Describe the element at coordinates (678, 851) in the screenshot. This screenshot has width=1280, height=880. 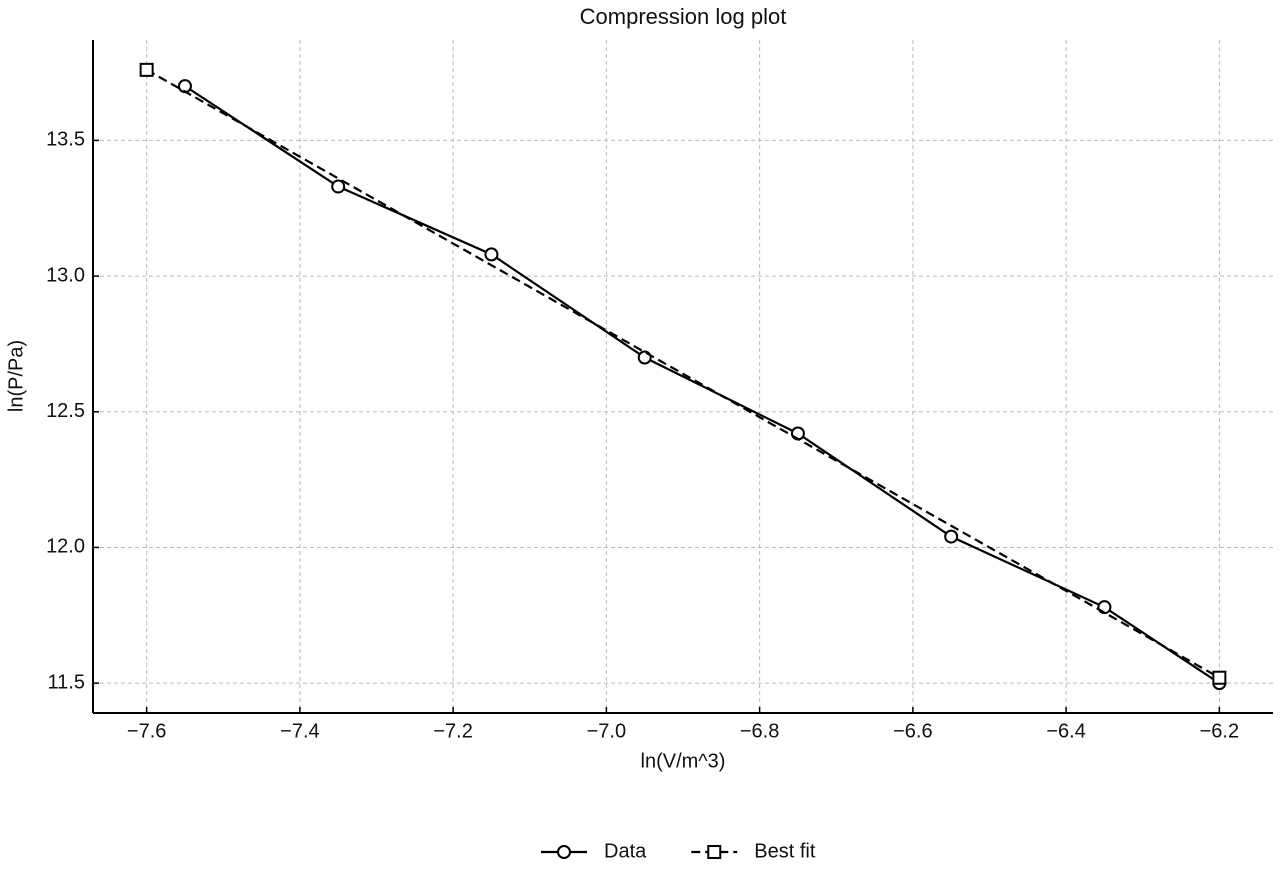
I see `legend: Data Best fit` at that location.